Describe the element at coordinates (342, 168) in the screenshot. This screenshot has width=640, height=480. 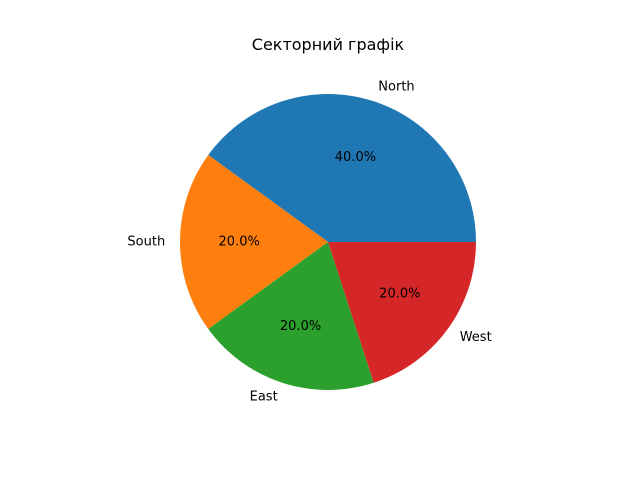
I see `pie-slice-north` at that location.